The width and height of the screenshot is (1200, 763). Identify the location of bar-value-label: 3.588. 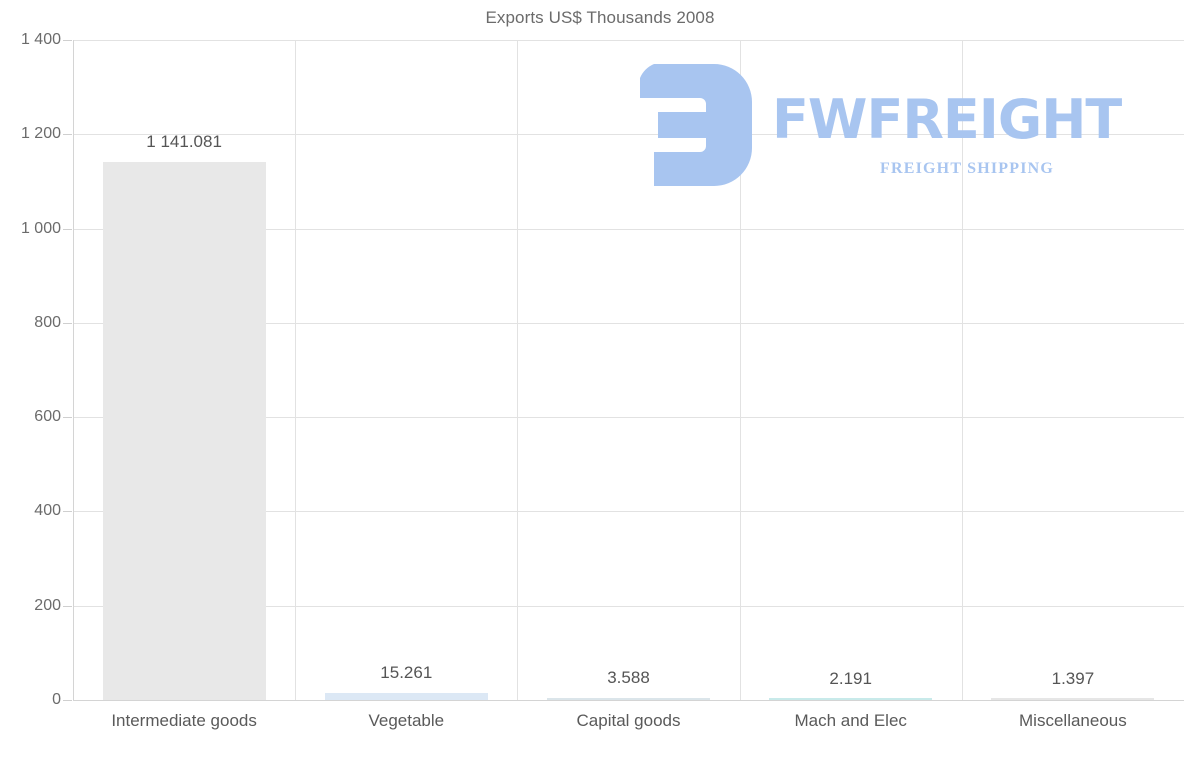
(628, 678).